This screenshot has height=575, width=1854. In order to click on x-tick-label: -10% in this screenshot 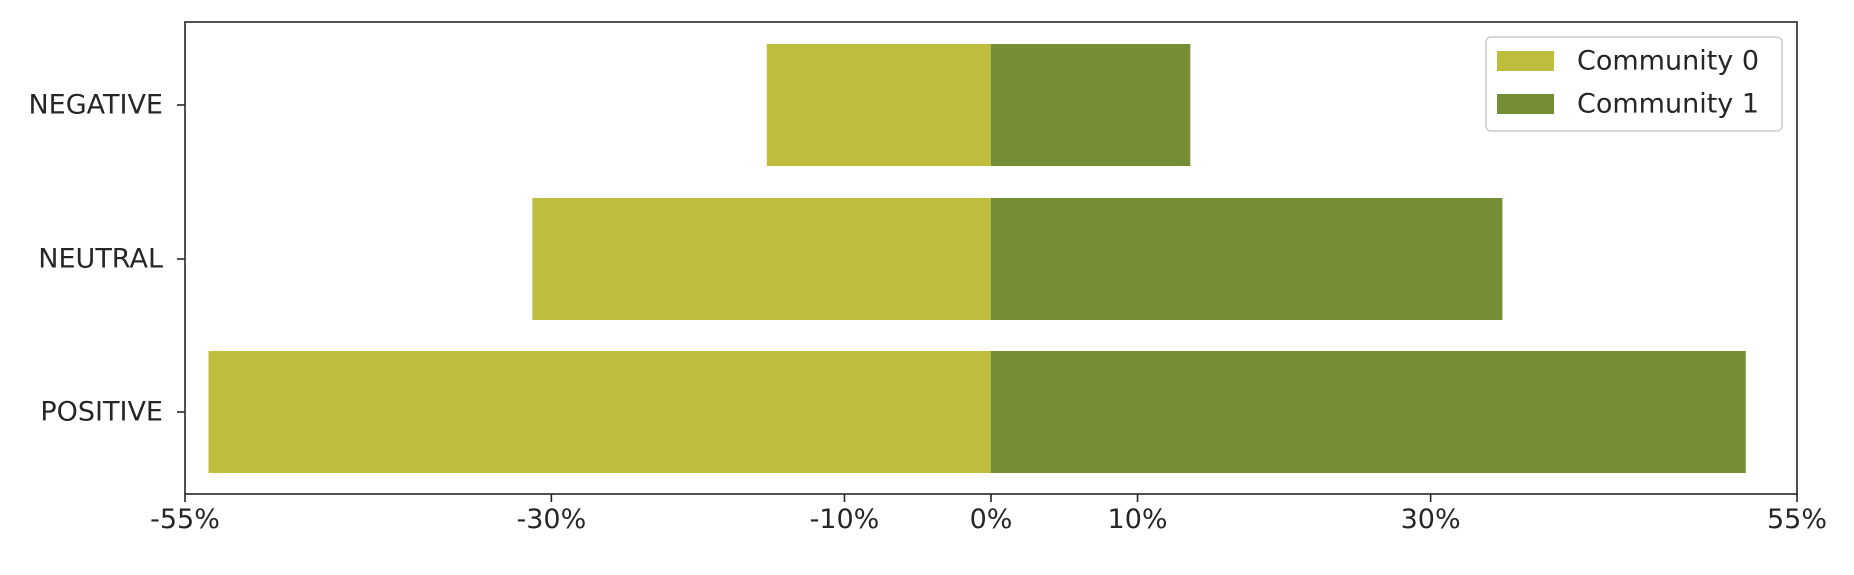, I will do `click(845, 519)`.